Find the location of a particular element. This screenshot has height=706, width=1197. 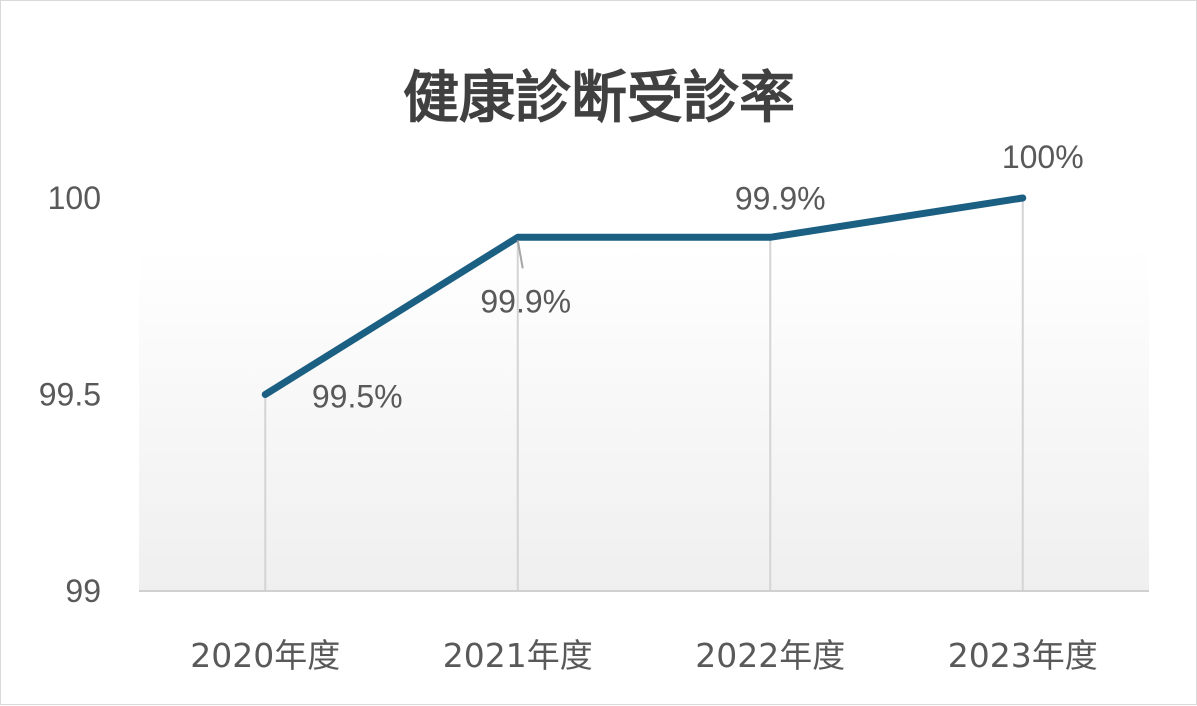

data-label: 99.5% is located at coordinates (357, 397).